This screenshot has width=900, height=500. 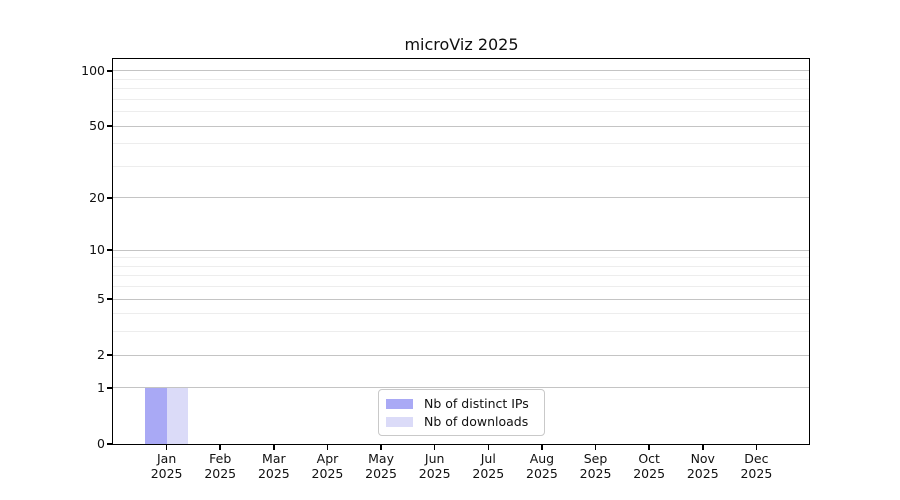 I want to click on y-tick-label: 100, so click(x=93, y=70).